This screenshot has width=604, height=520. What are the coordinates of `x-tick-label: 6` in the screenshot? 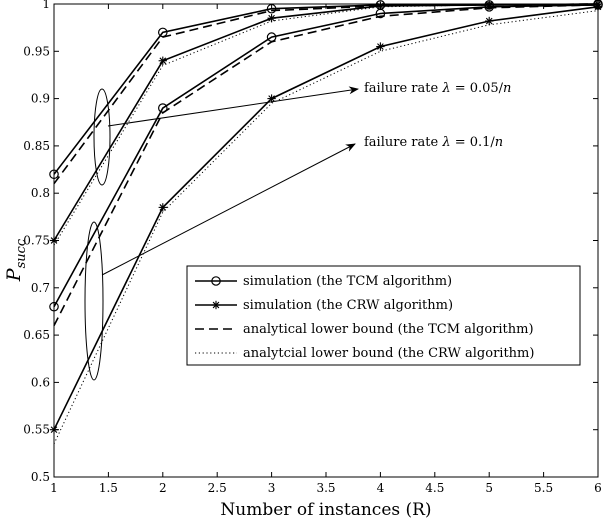 It's located at (598, 488).